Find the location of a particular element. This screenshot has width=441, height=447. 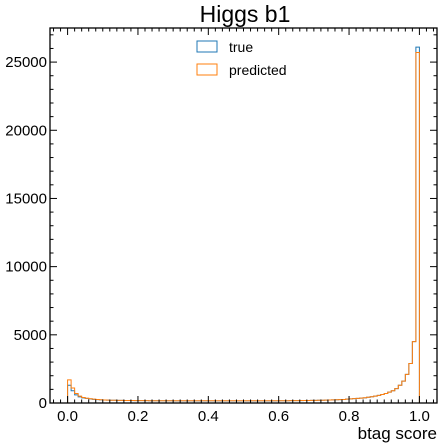

y-tick-label: 10000 is located at coordinates (26, 267).